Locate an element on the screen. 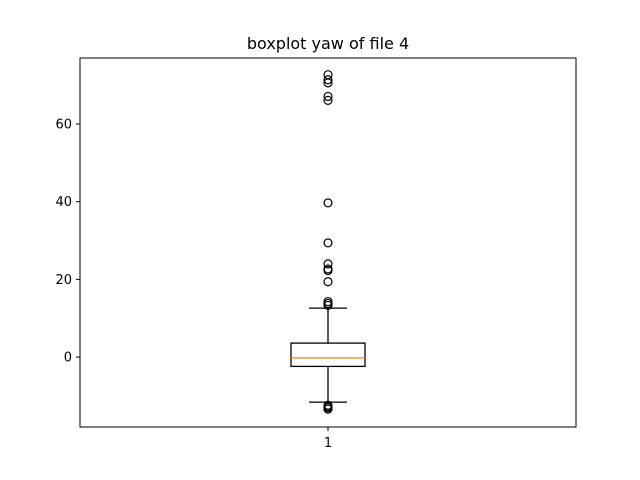 The width and height of the screenshot is (640, 480). y-tick-label: 20 is located at coordinates (63, 280).